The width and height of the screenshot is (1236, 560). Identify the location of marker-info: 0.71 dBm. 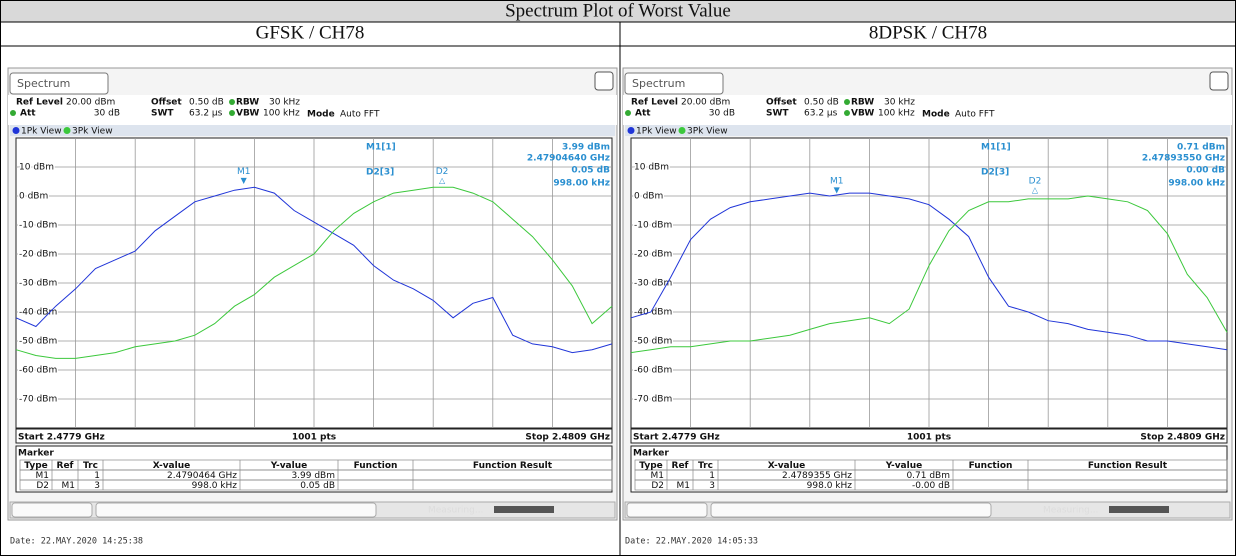
(1201, 148).